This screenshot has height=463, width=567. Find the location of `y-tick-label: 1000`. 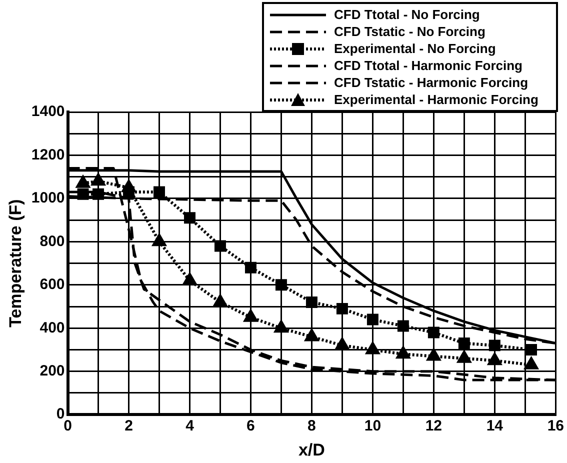

y-tick-label: 1000 is located at coordinates (48, 198).